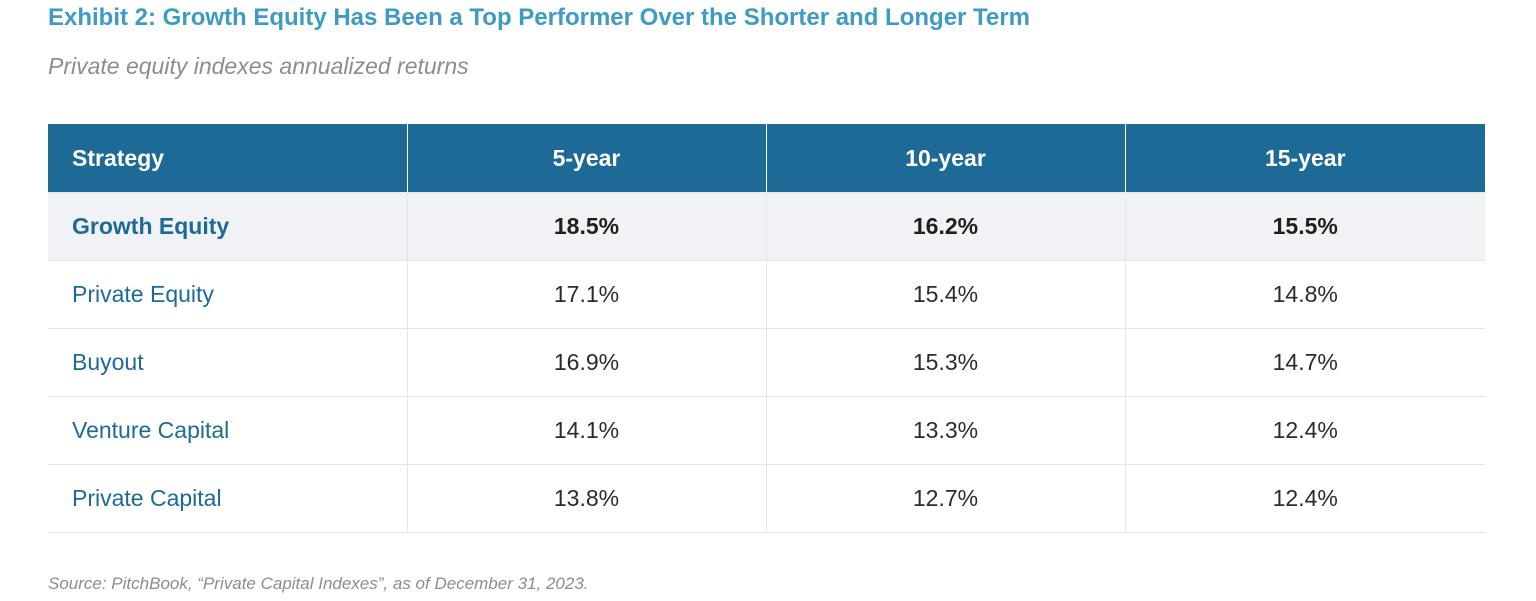 Image resolution: width=1536 pixels, height=601 pixels. I want to click on table-row-buyout: Buyout 16.9% 15.3% 14.7%, so click(766, 362).